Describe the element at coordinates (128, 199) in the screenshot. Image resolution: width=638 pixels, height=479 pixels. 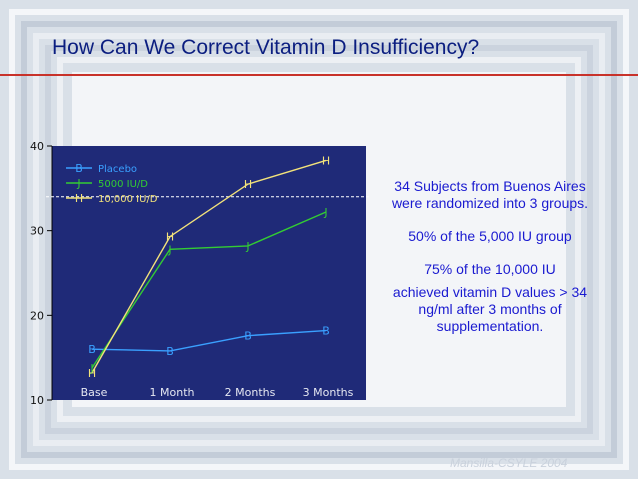
I see `legend-label: 10,000 IU/D` at that location.